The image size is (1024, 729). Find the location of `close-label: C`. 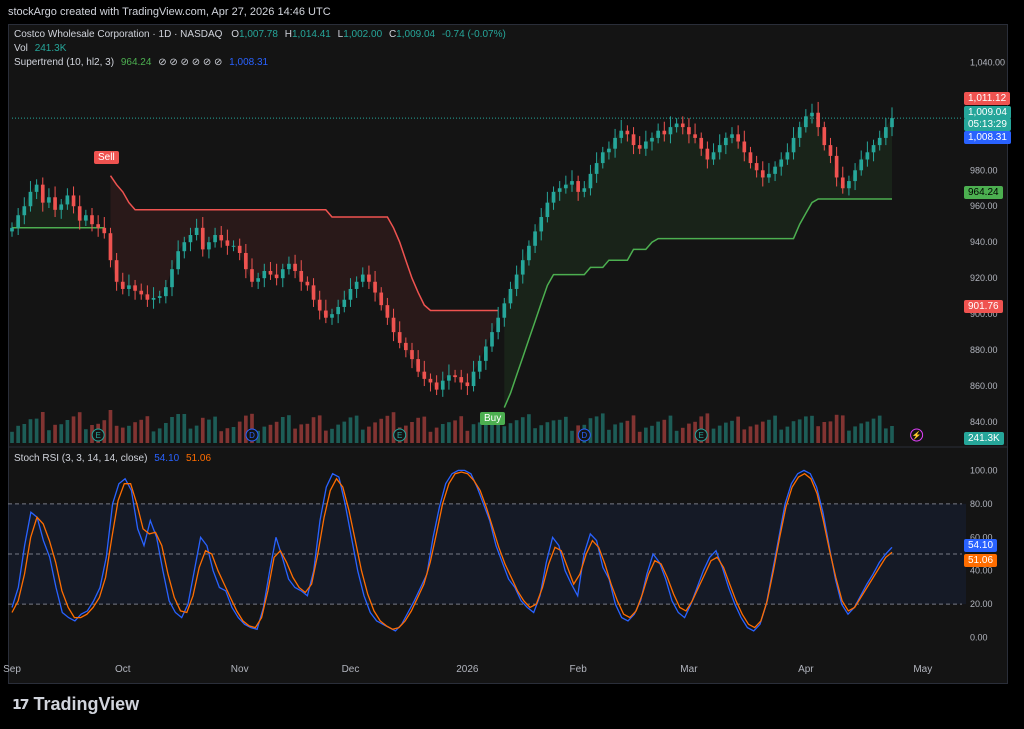

close-label: C is located at coordinates (392, 34).